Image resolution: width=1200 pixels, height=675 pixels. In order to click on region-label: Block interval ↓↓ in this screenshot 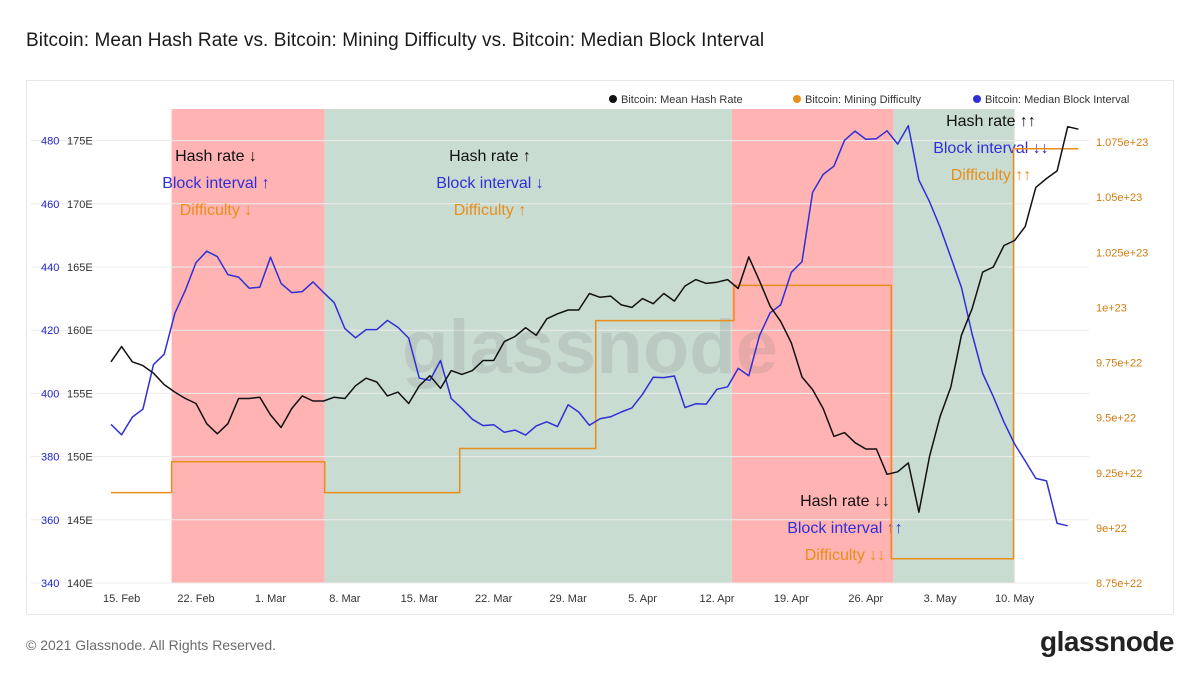, I will do `click(991, 148)`.